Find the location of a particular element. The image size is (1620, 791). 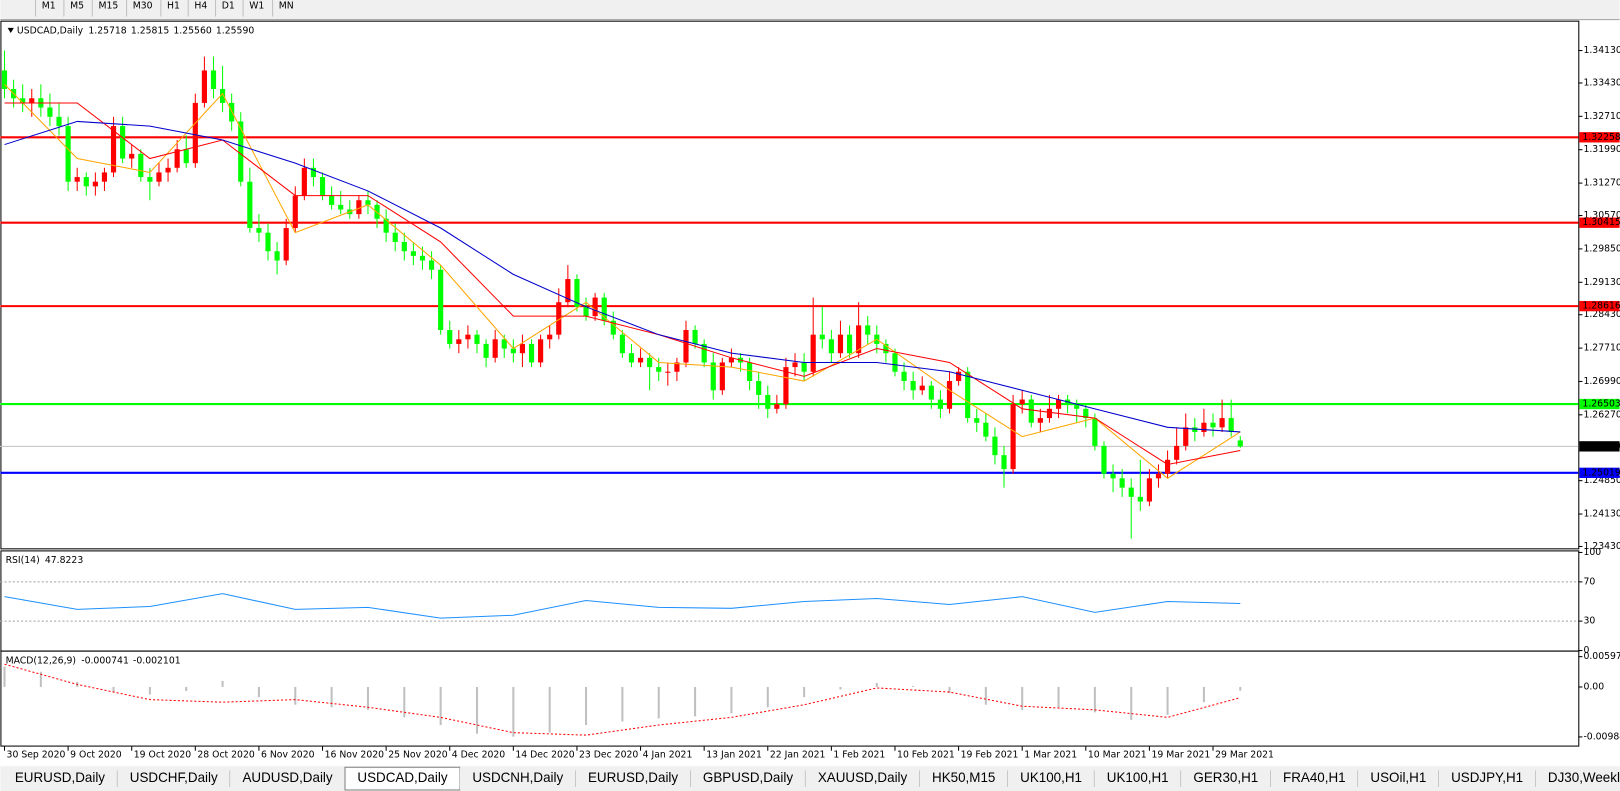

panel-value: 1.25718 is located at coordinates (107, 30).